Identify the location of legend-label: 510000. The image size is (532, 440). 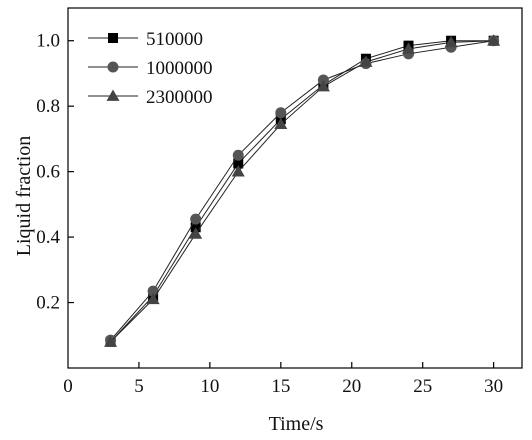
(174, 39).